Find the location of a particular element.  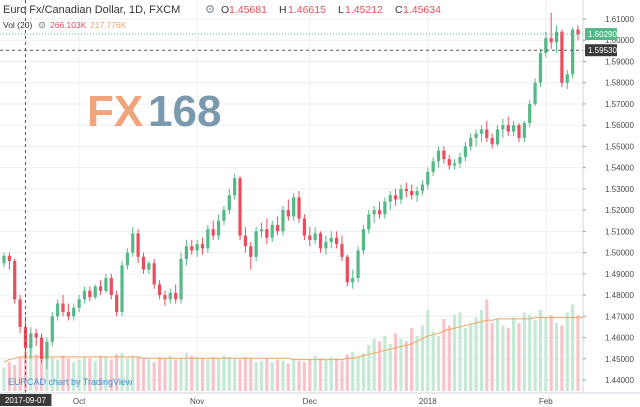

price-tick-label: 1.59000 is located at coordinates (619, 61).